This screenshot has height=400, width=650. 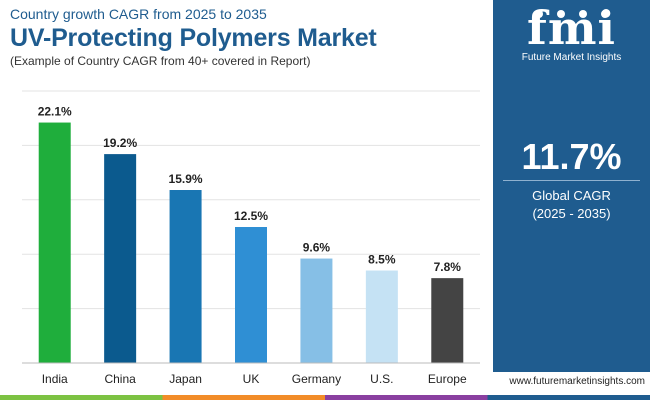 I want to click on bar-japan, so click(x=185, y=276).